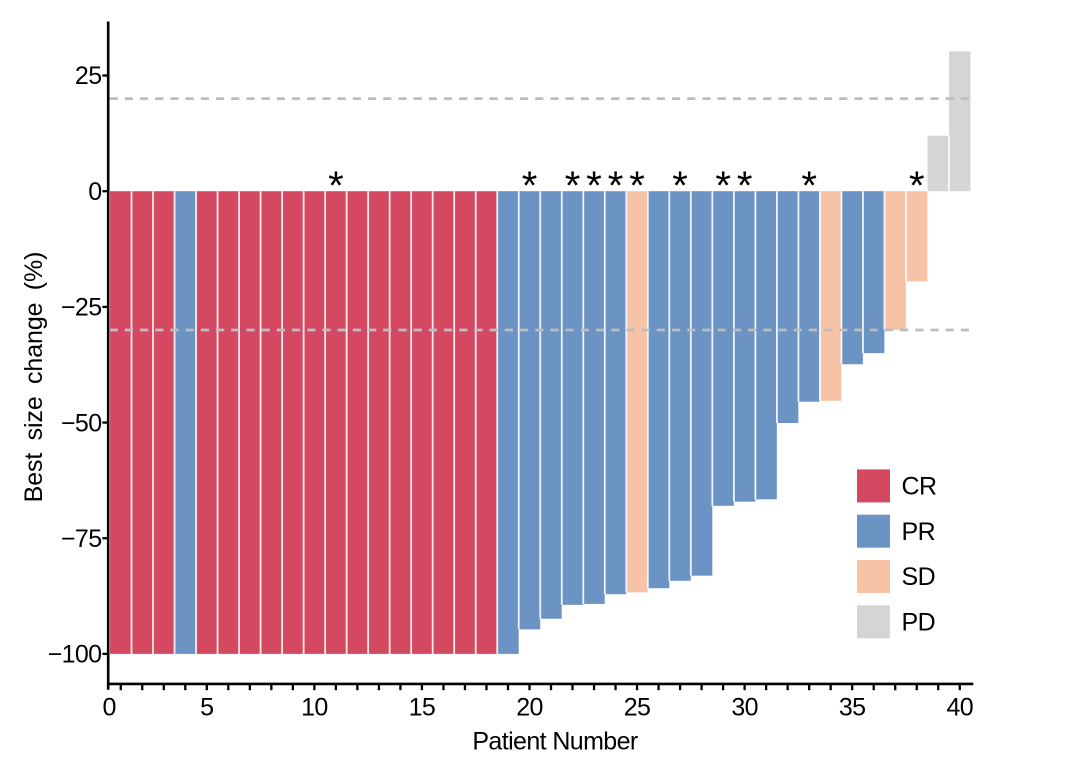 Image resolution: width=1080 pixels, height=763 pixels. Describe the element at coordinates (919, 487) in the screenshot. I see `svg-text: CR` at that location.